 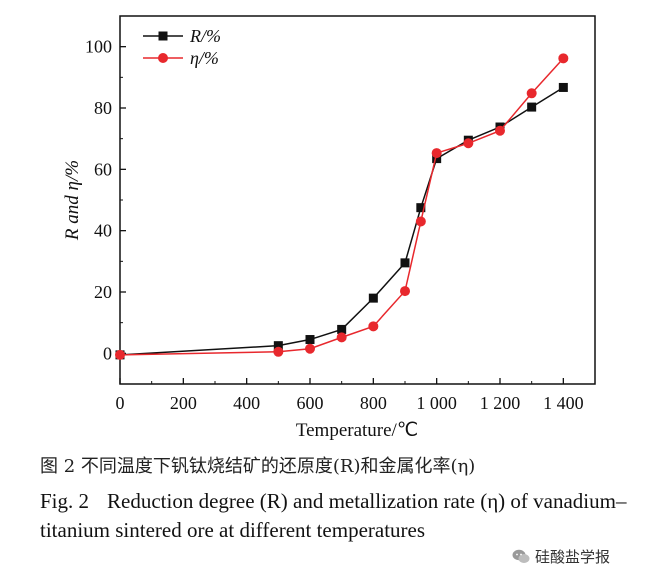 I want to click on y-tick-label: 100, so click(x=98, y=47).